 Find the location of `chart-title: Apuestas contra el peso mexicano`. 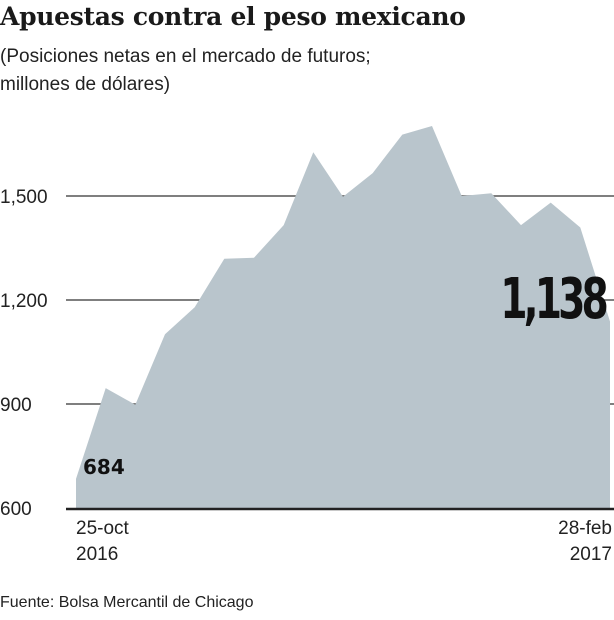

chart-title: Apuestas contra el peso mexicano is located at coordinates (233, 16).